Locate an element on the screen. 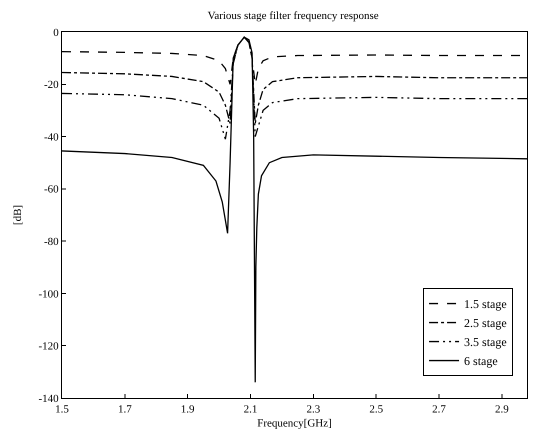 The image size is (533, 443). x-tick-label: 1.9 is located at coordinates (188, 409).